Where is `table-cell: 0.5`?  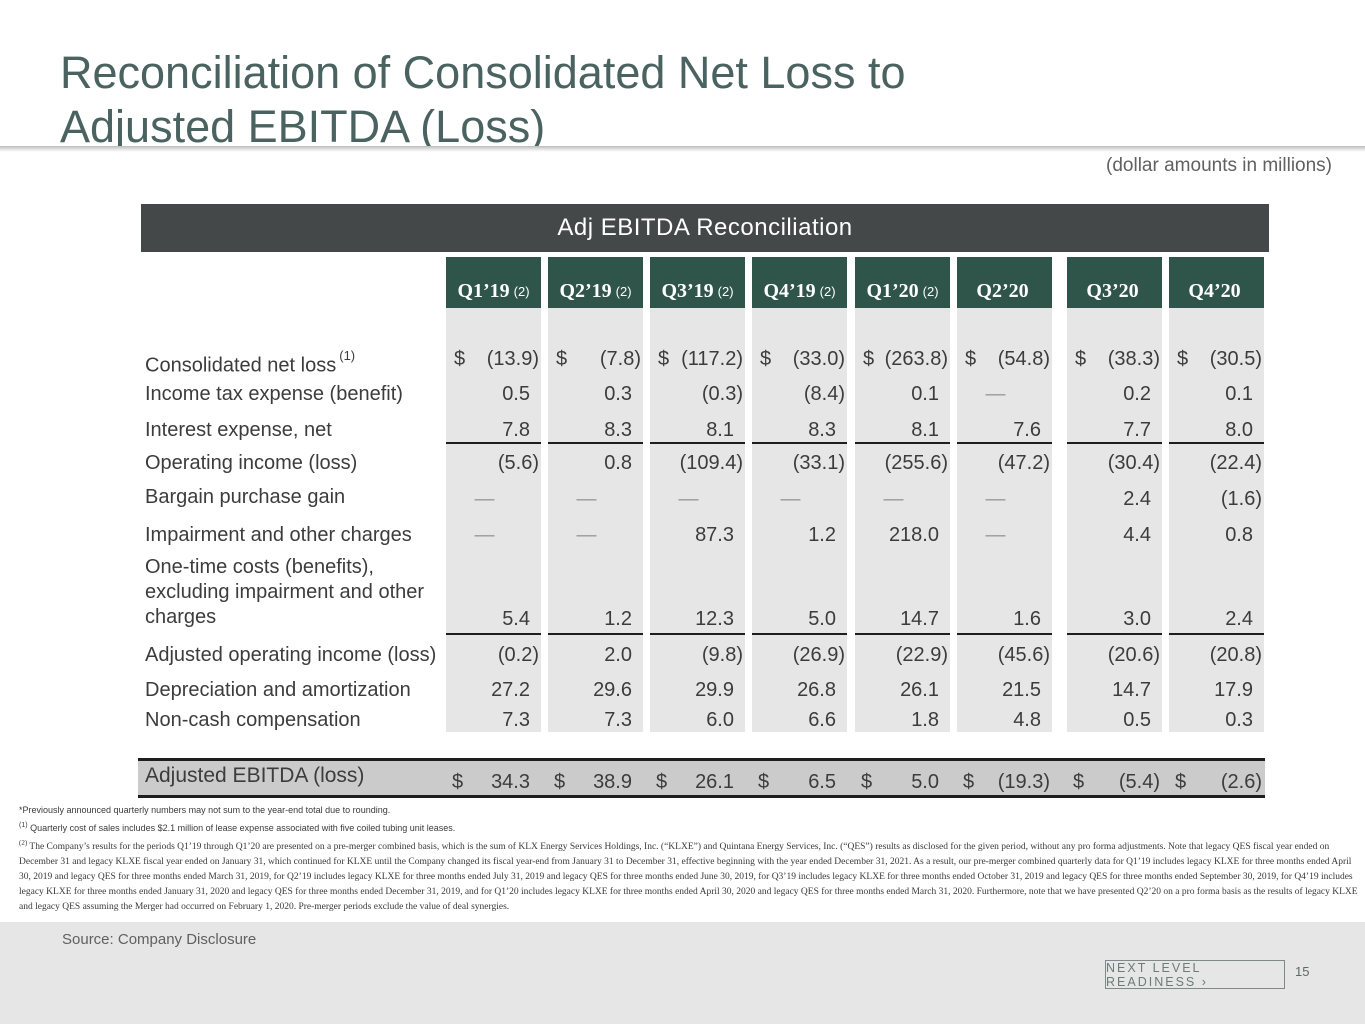 table-cell: 0.5 is located at coordinates (1137, 720).